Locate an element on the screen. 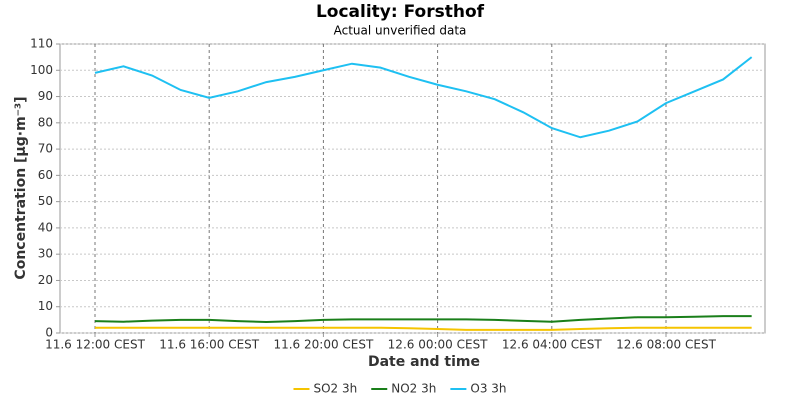 This screenshot has width=800, height=400. x-tick-label: 11.6 12:00 CEST is located at coordinates (95, 345).